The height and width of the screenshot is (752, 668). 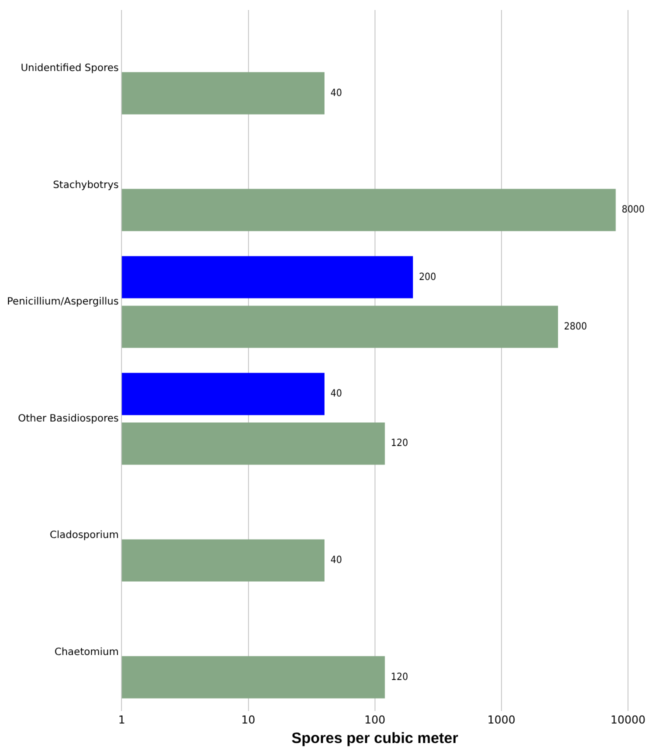 What do you see at coordinates (375, 719) in the screenshot?
I see `x-tick-label: 100` at bounding box center [375, 719].